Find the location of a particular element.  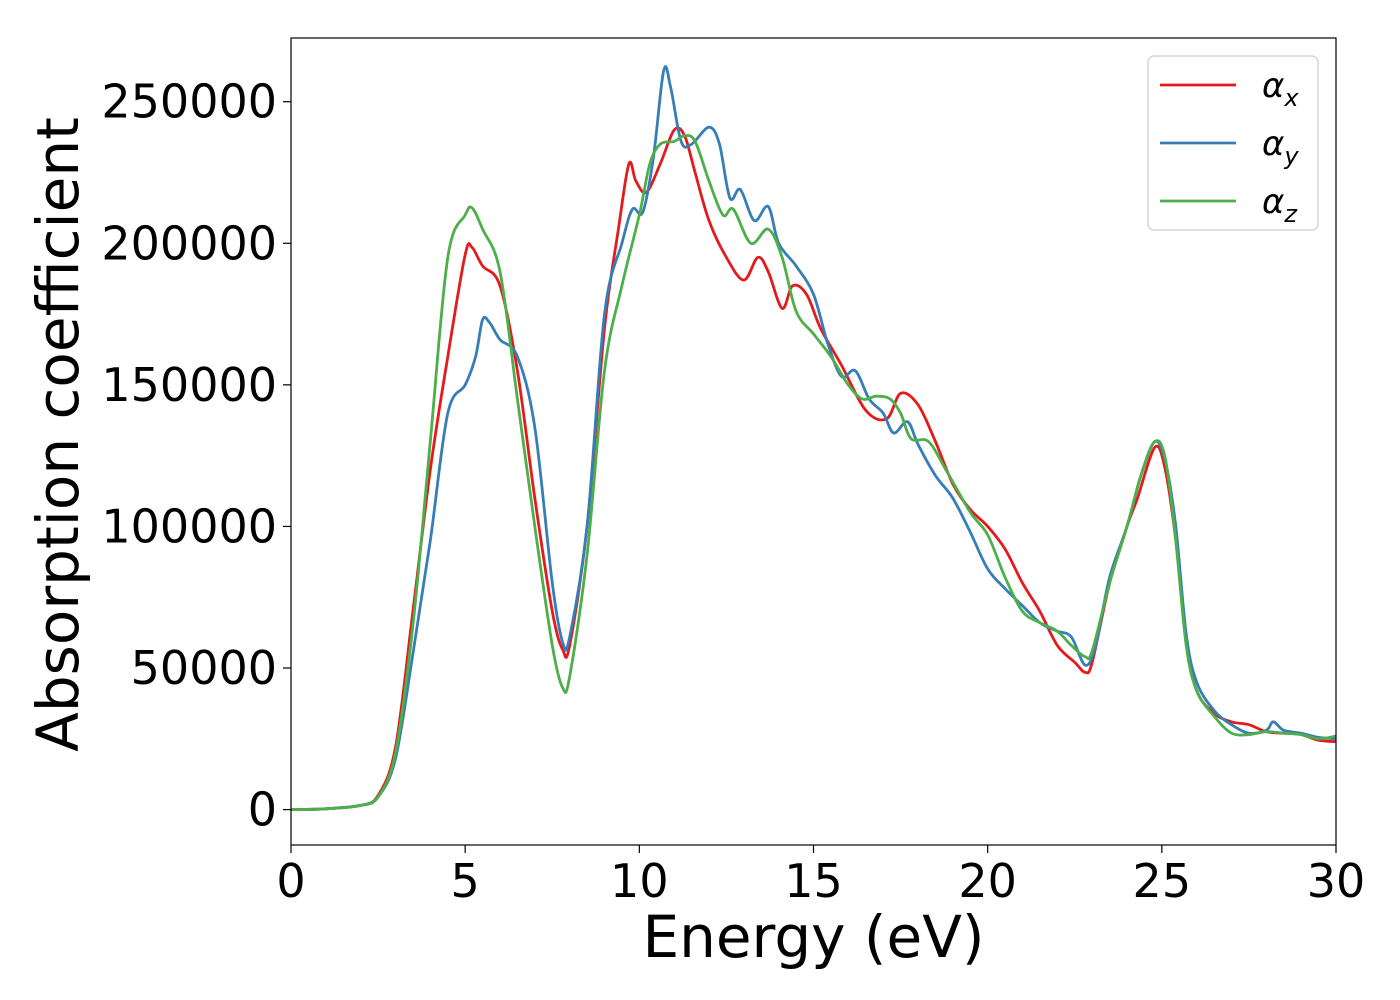

x-tick-label: 15 is located at coordinates (813, 881).